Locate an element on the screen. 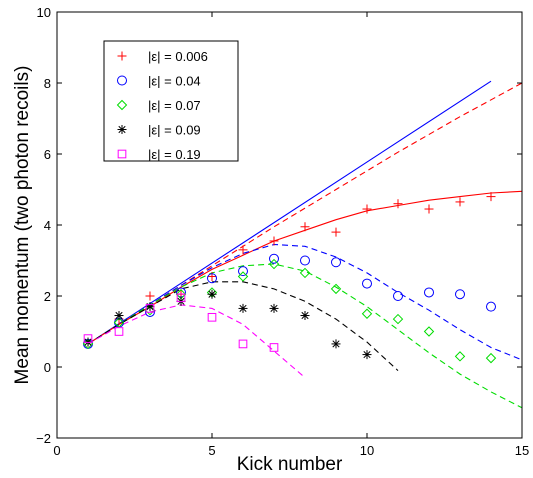  legend-entry: |ε| = 0.04 is located at coordinates (159, 81).